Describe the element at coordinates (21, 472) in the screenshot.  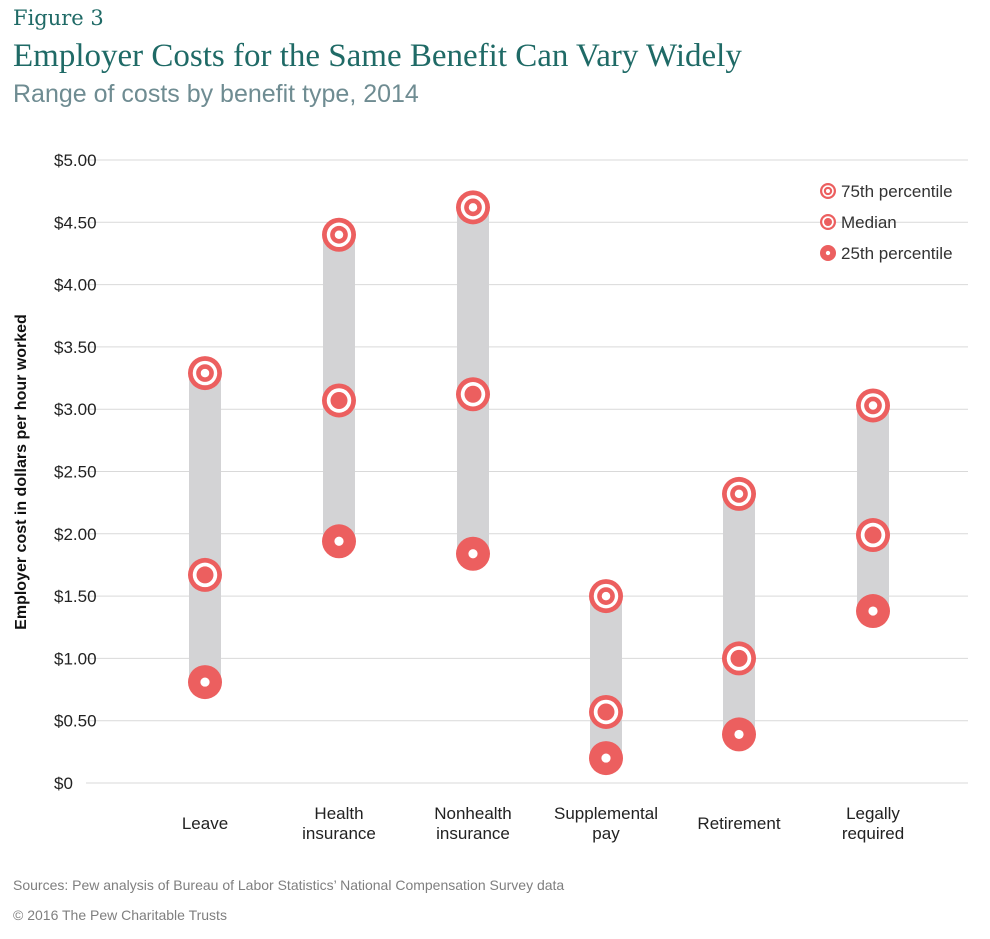
I see `y-axis-label: Employer cost in dollars per hour worked` at that location.